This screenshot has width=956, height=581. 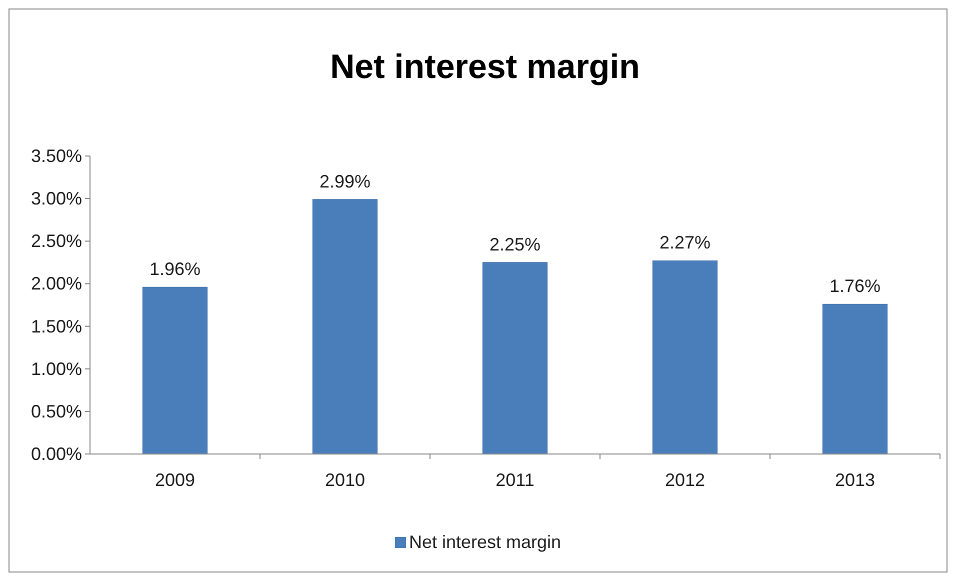 What do you see at coordinates (56, 454) in the screenshot?
I see `y-tick-label: 0.00%` at bounding box center [56, 454].